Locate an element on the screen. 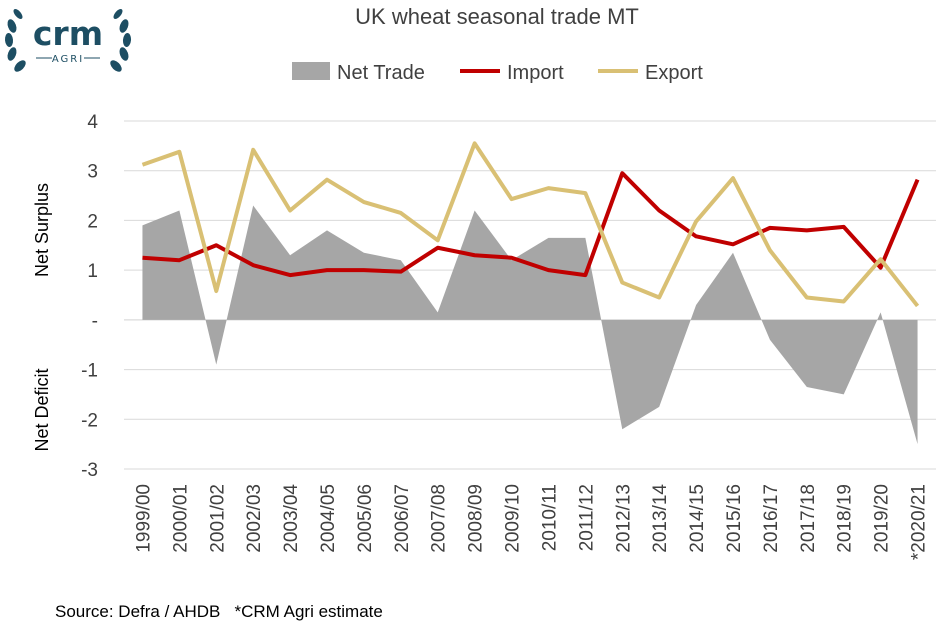 The width and height of the screenshot is (952, 635). x-tick-label: 2004/05 is located at coordinates (328, 518).